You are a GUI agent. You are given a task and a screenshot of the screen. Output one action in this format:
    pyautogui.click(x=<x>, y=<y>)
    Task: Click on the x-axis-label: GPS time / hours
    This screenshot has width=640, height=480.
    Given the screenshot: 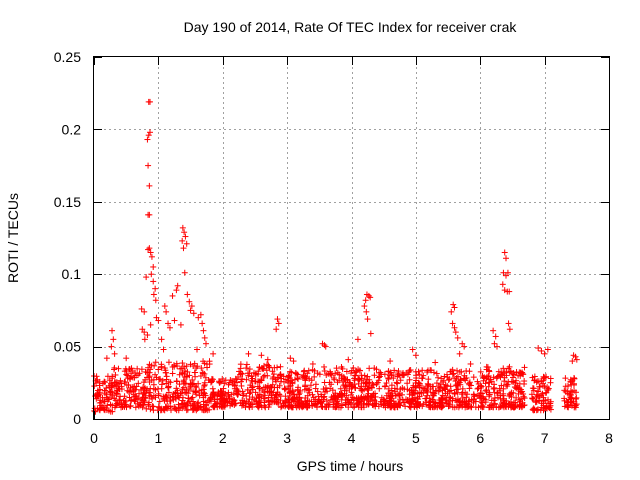 What is the action you would take?
    pyautogui.click(x=350, y=466)
    